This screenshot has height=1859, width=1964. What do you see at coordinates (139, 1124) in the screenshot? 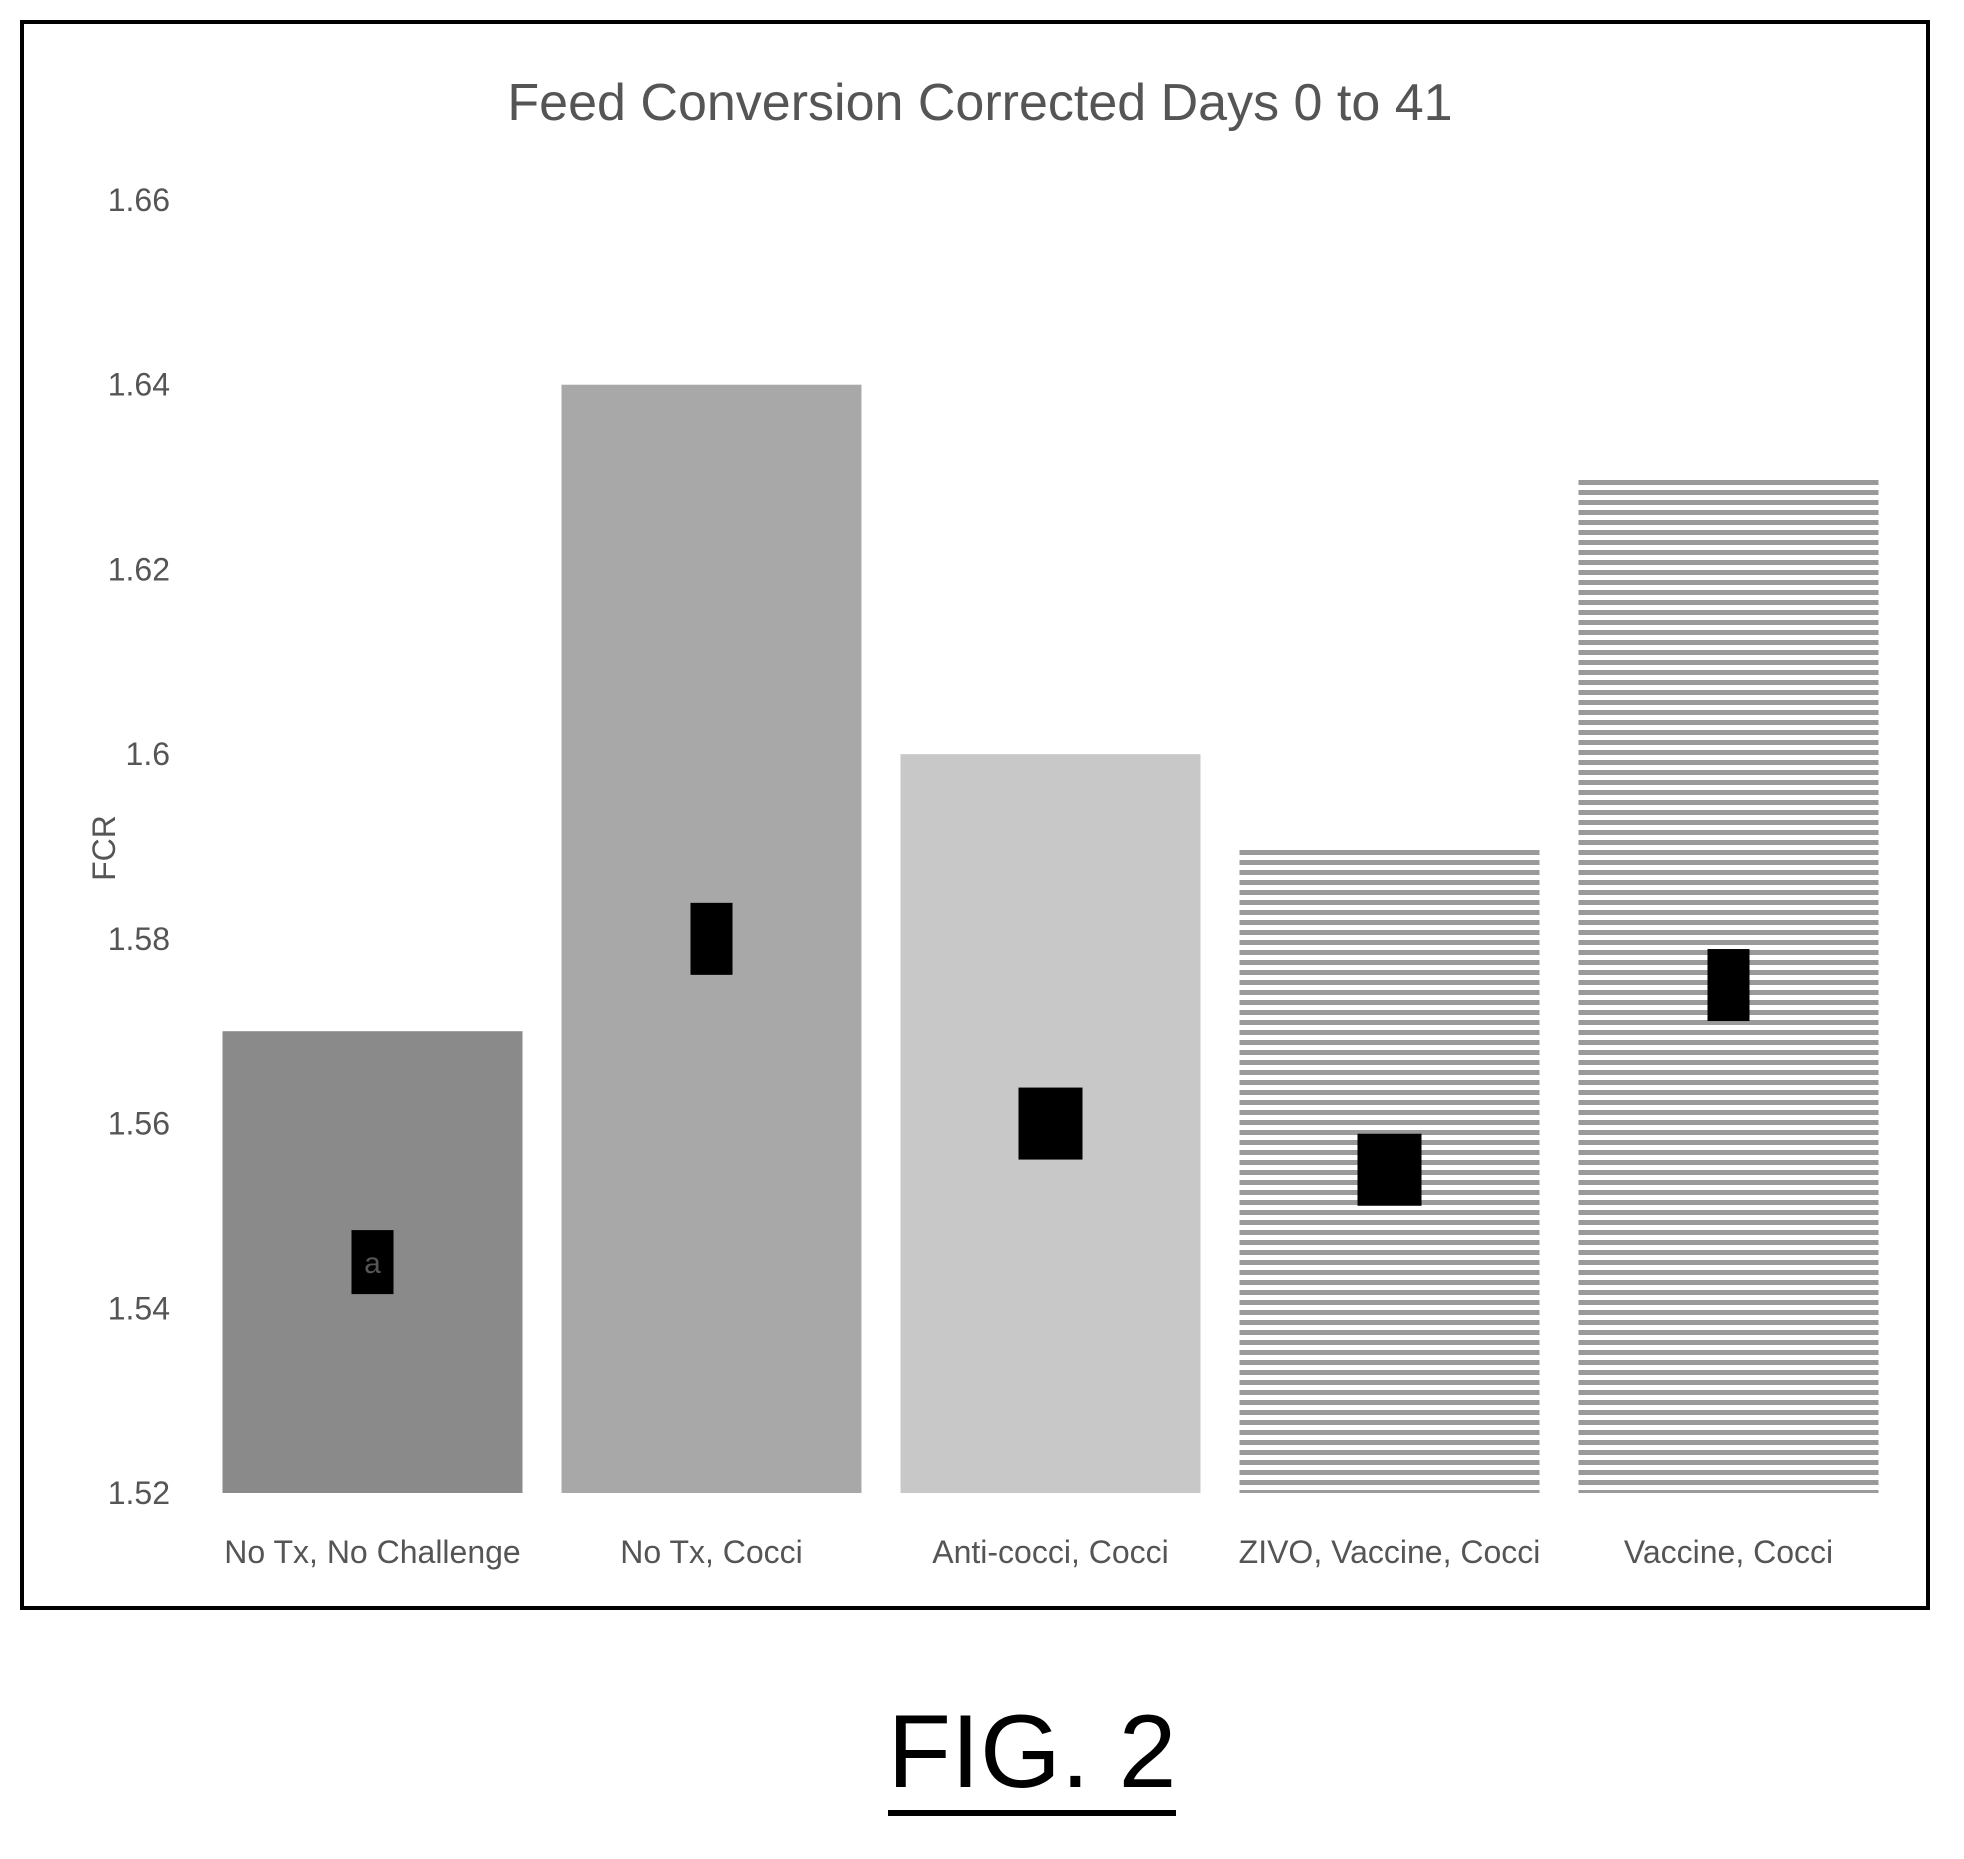
I see `y-tick-label: 1.56` at bounding box center [139, 1124].